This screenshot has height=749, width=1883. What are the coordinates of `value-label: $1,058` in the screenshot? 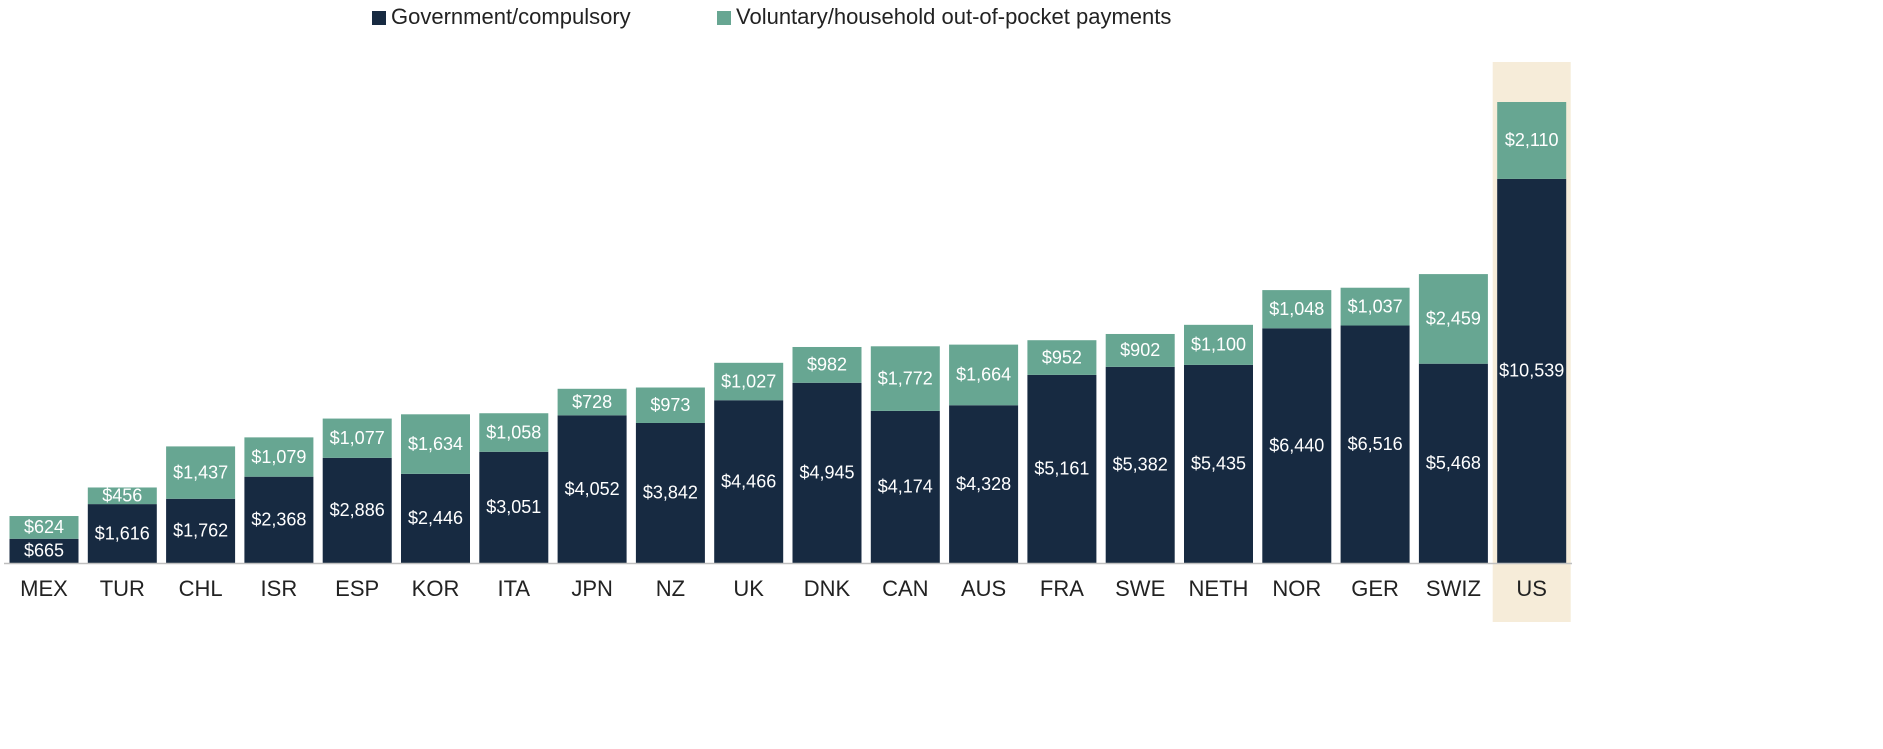 It's located at (513, 432).